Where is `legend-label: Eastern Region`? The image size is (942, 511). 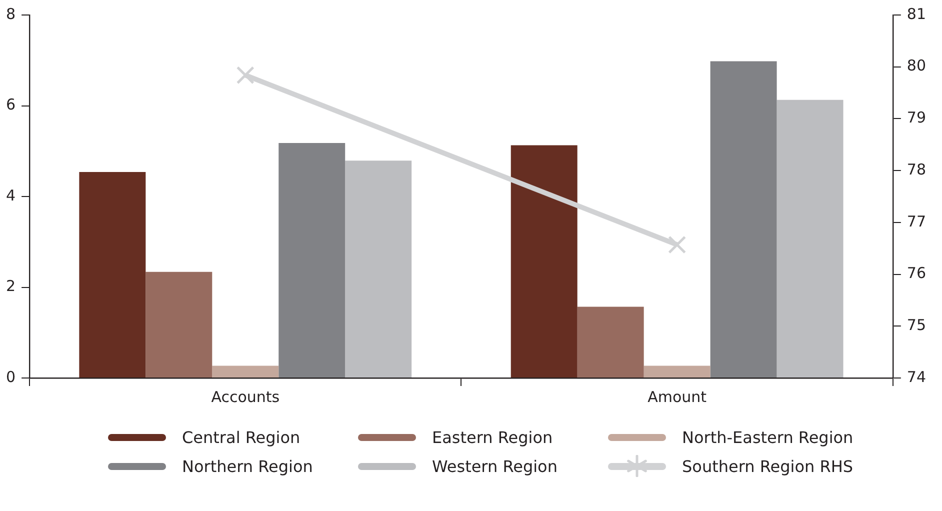
legend-label: Eastern Region is located at coordinates (492, 437).